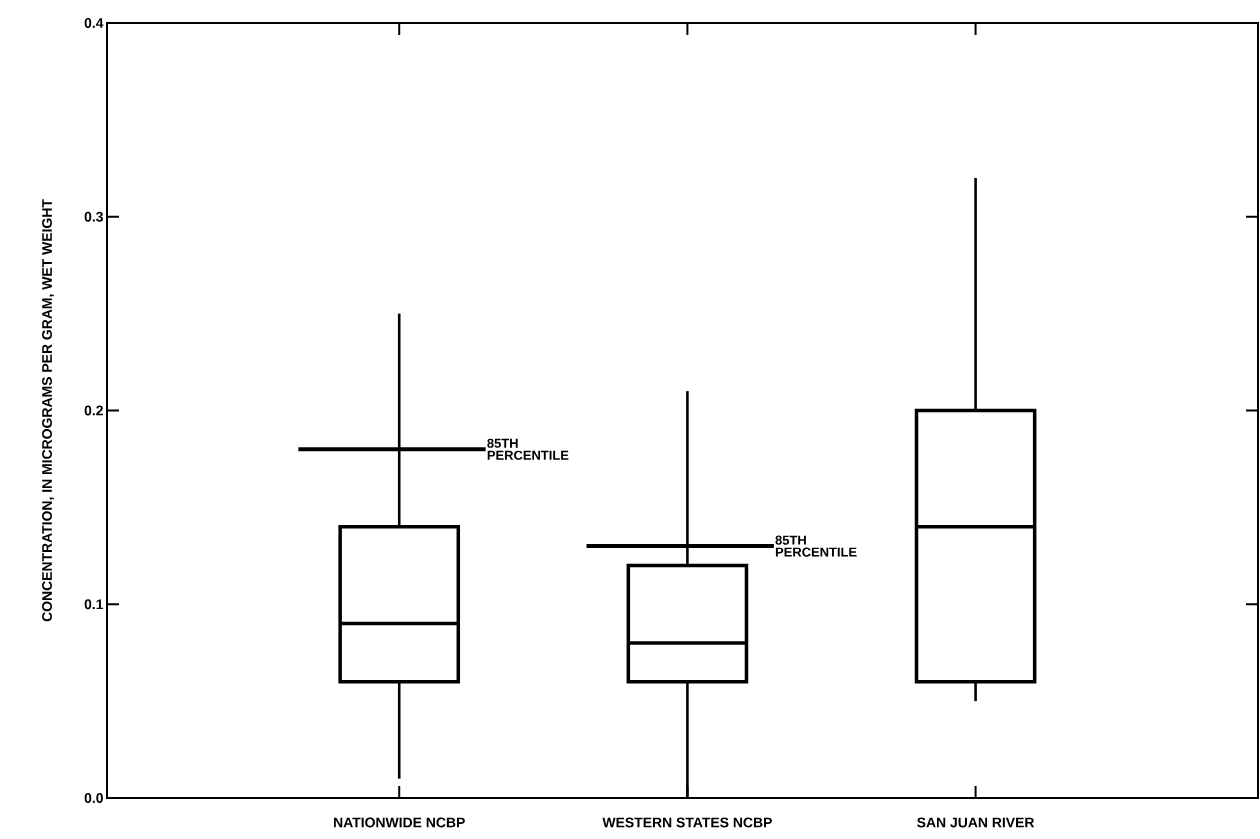  What do you see at coordinates (93, 410) in the screenshot?
I see `y-tick-label: 0.2` at bounding box center [93, 410].